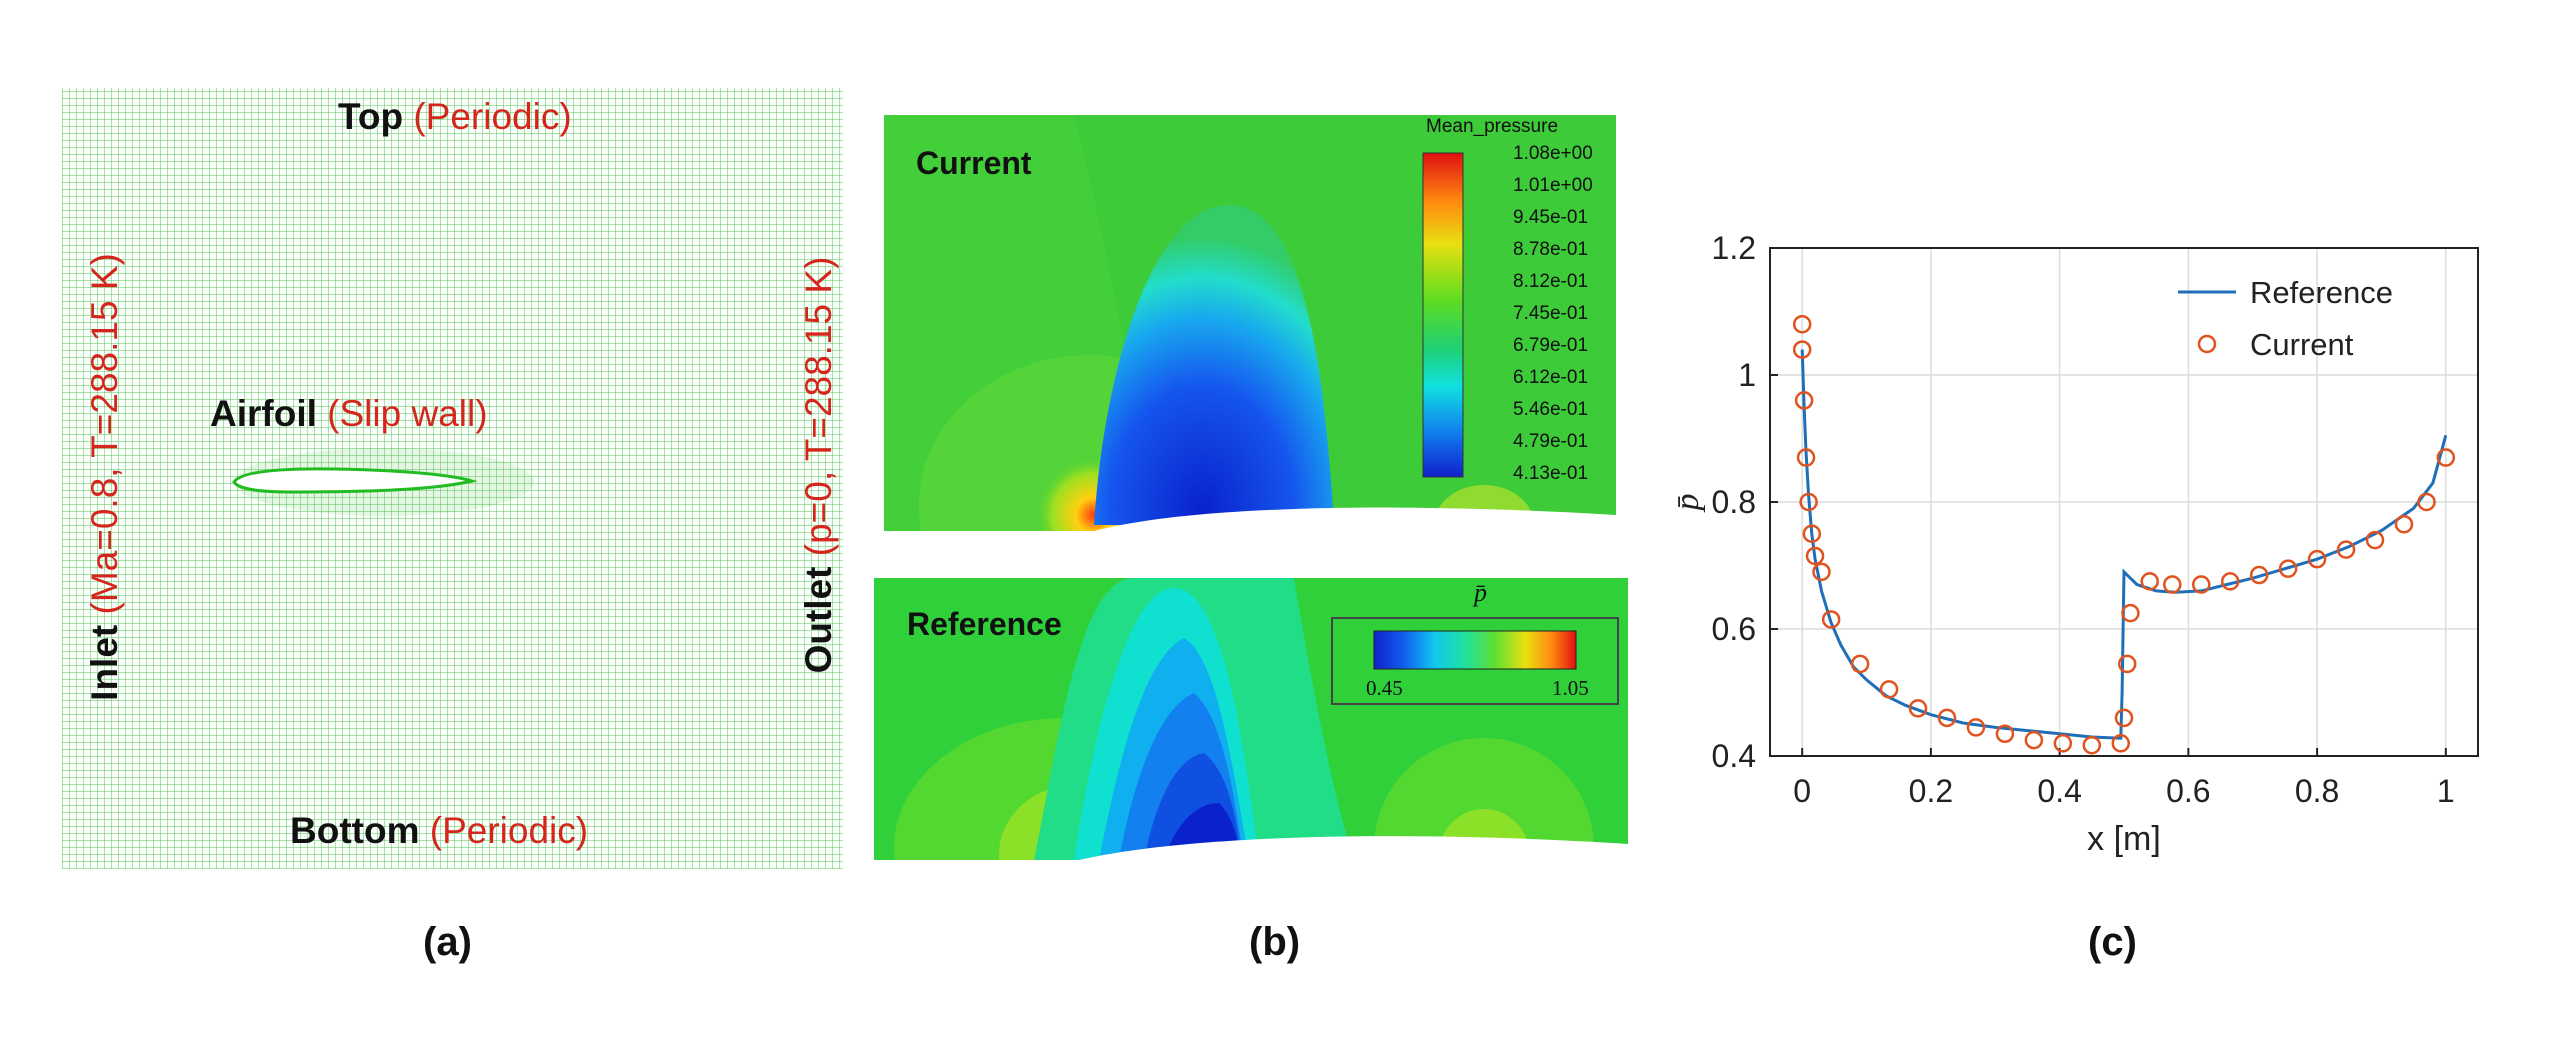  I want to click on current-contour, so click(1250, 323).